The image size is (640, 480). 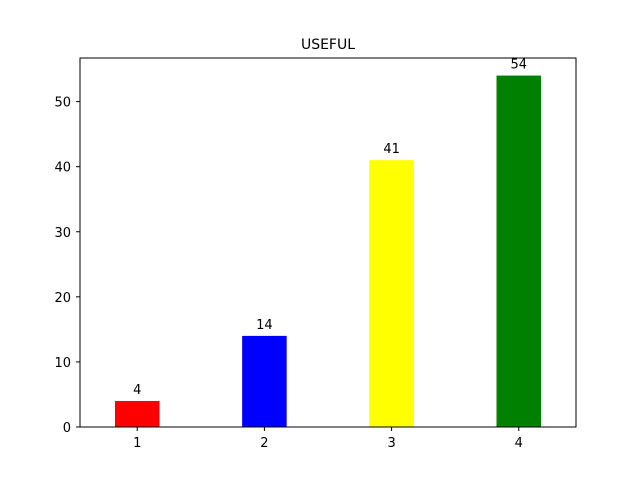 I want to click on x-tick-label-1: 1, so click(x=137, y=443).